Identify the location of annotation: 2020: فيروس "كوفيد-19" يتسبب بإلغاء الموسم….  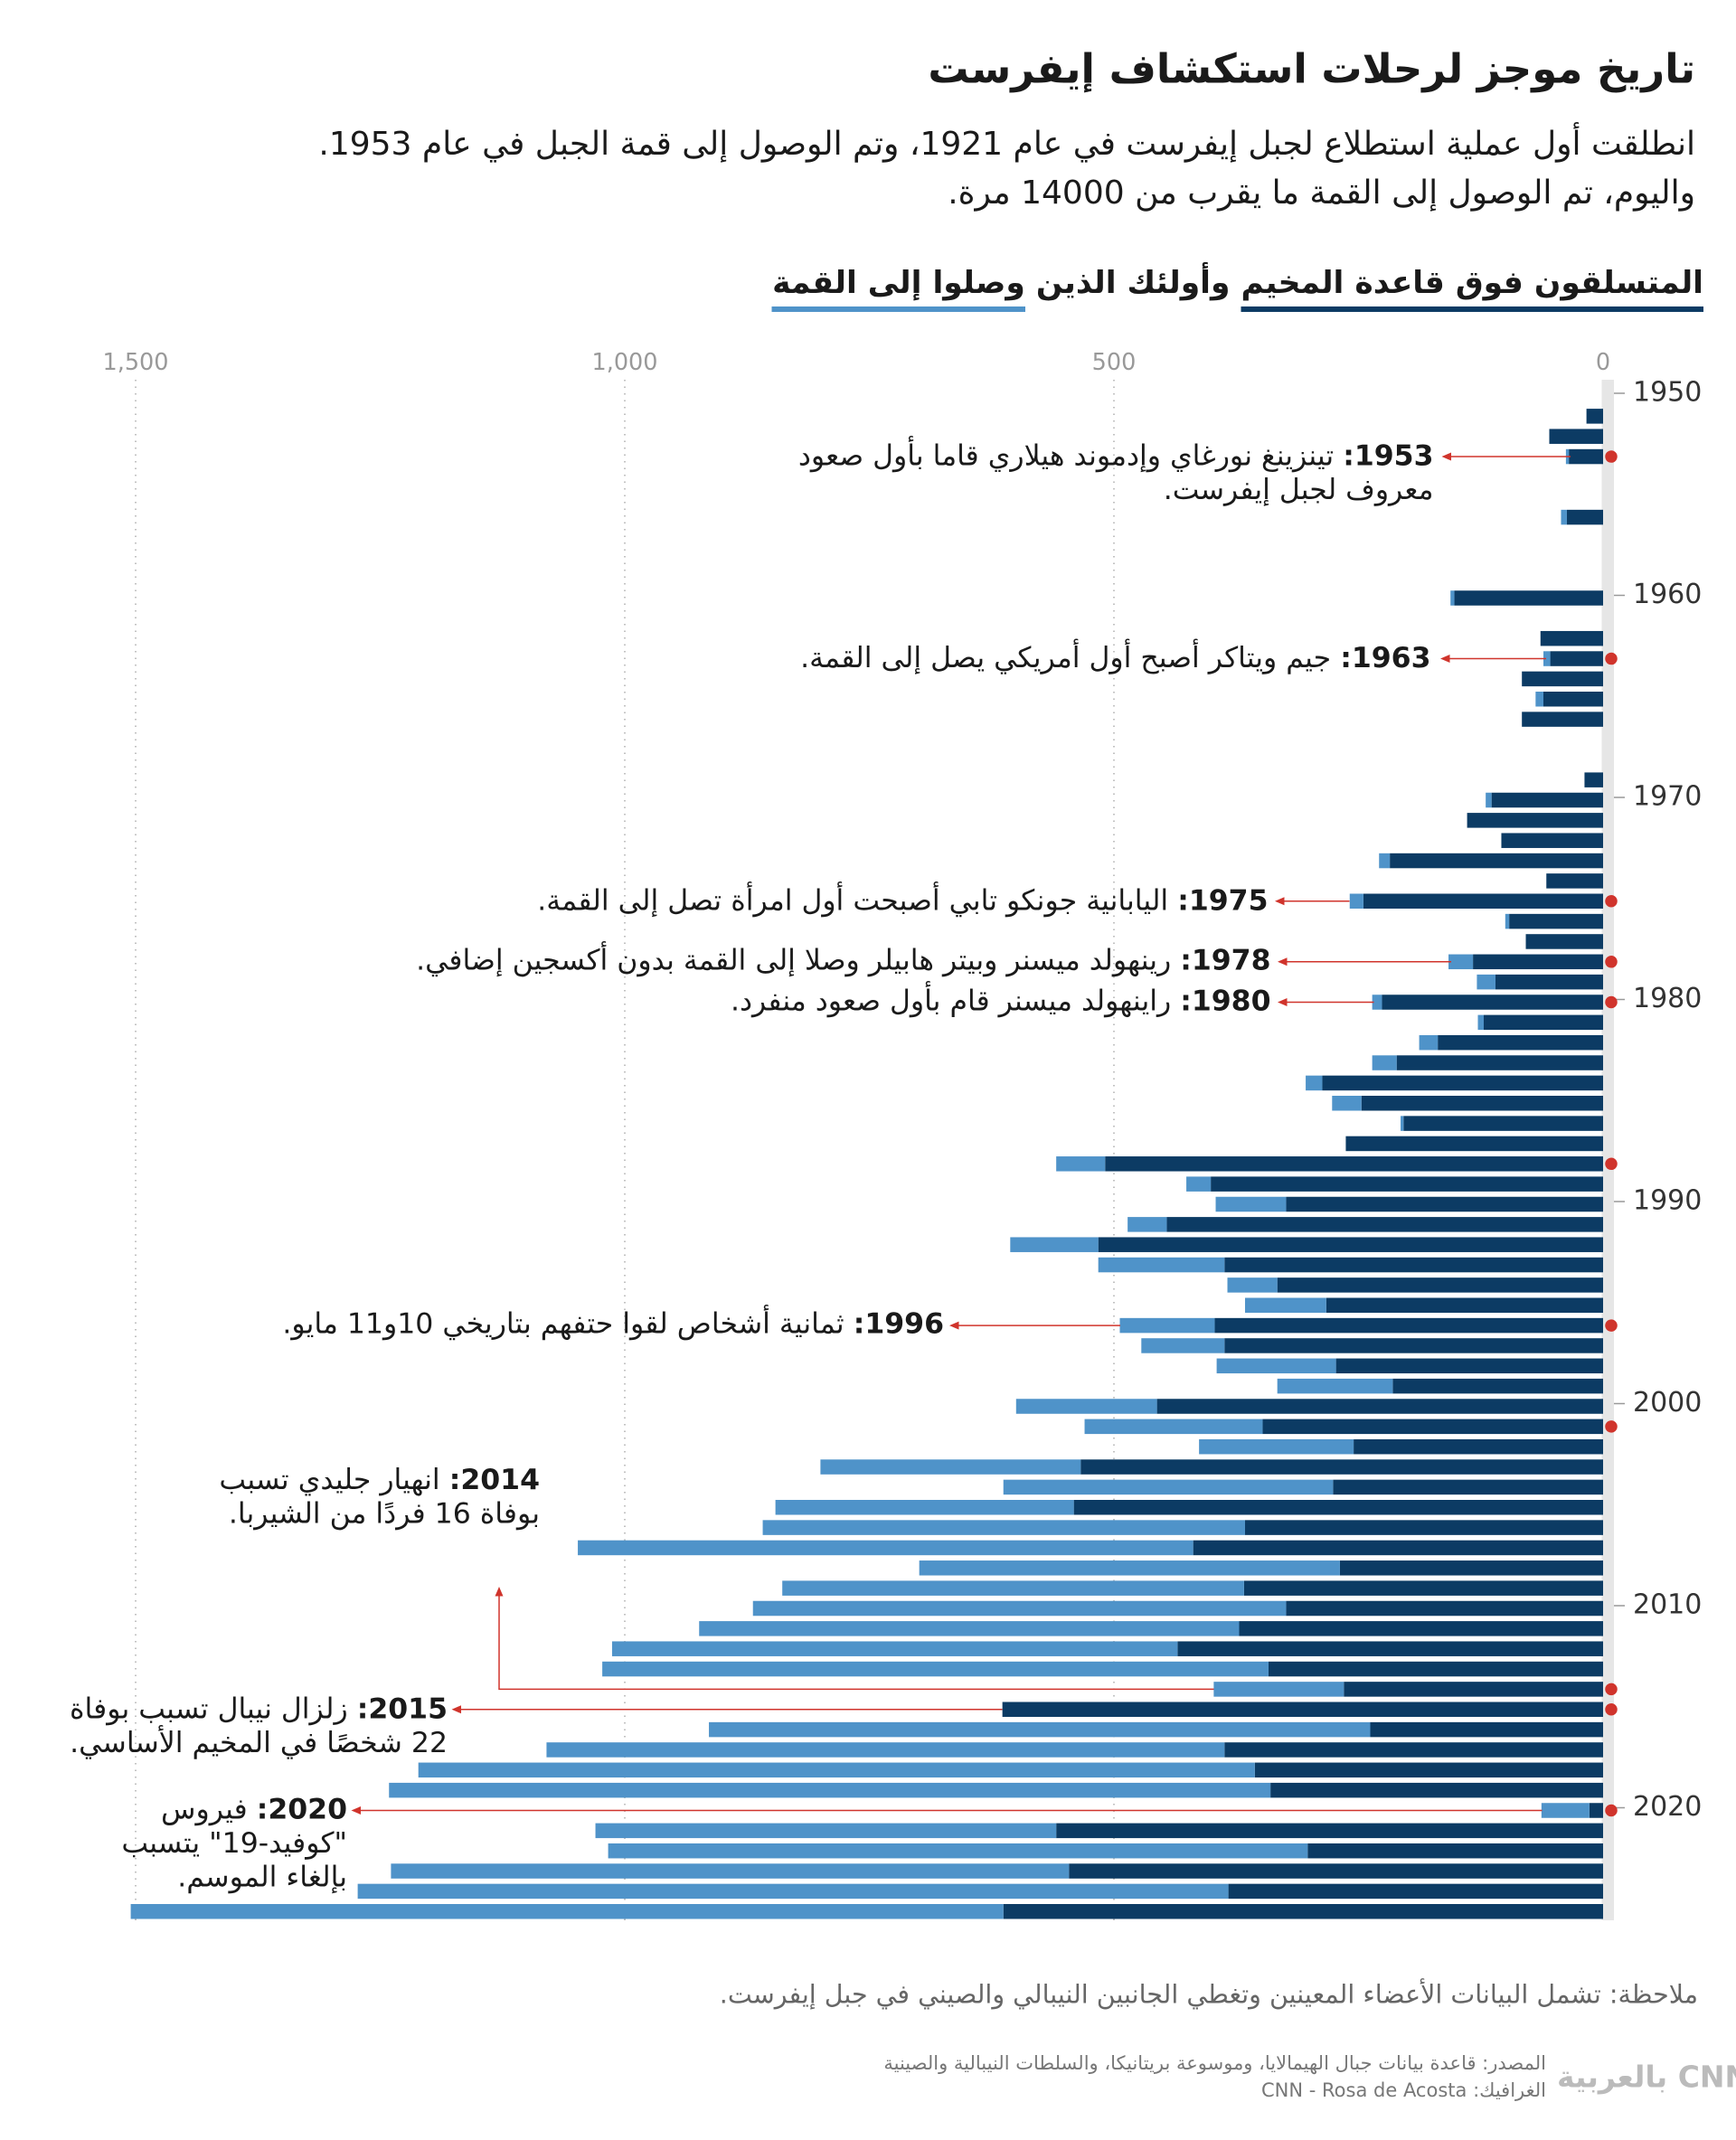
(234, 1844).